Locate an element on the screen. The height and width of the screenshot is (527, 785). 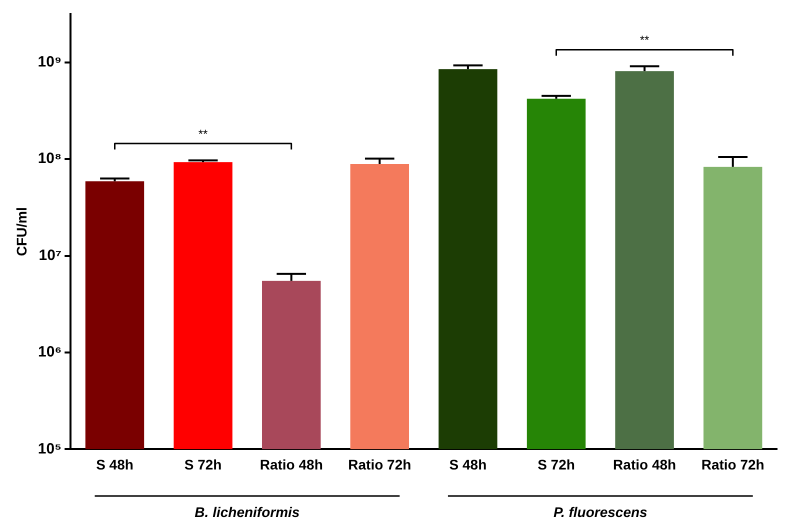
y-tick-label: 10⁹ is located at coordinates (50, 61).